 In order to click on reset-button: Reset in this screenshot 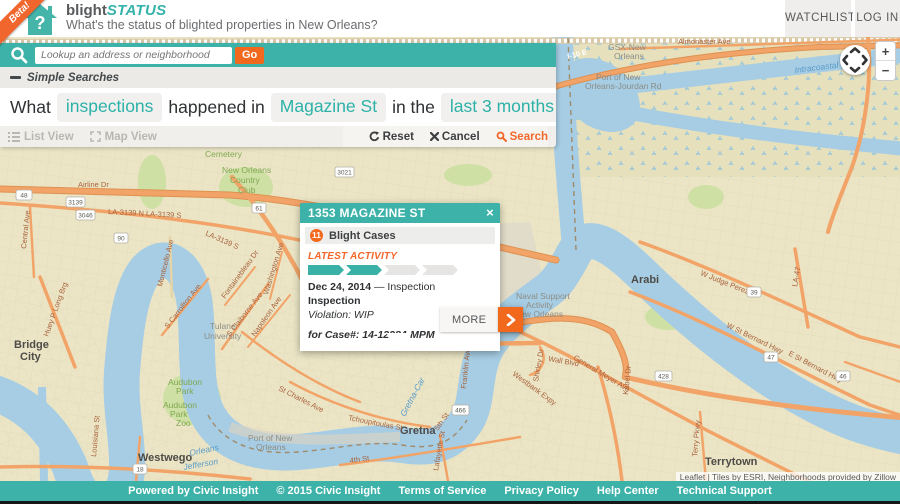, I will do `click(391, 137)`.